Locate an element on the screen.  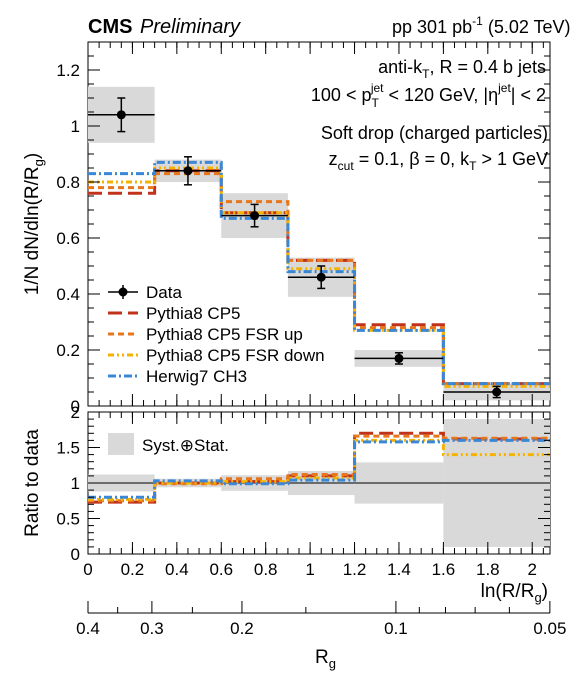
annotation-line2-sub: T is located at coordinates (375, 103).